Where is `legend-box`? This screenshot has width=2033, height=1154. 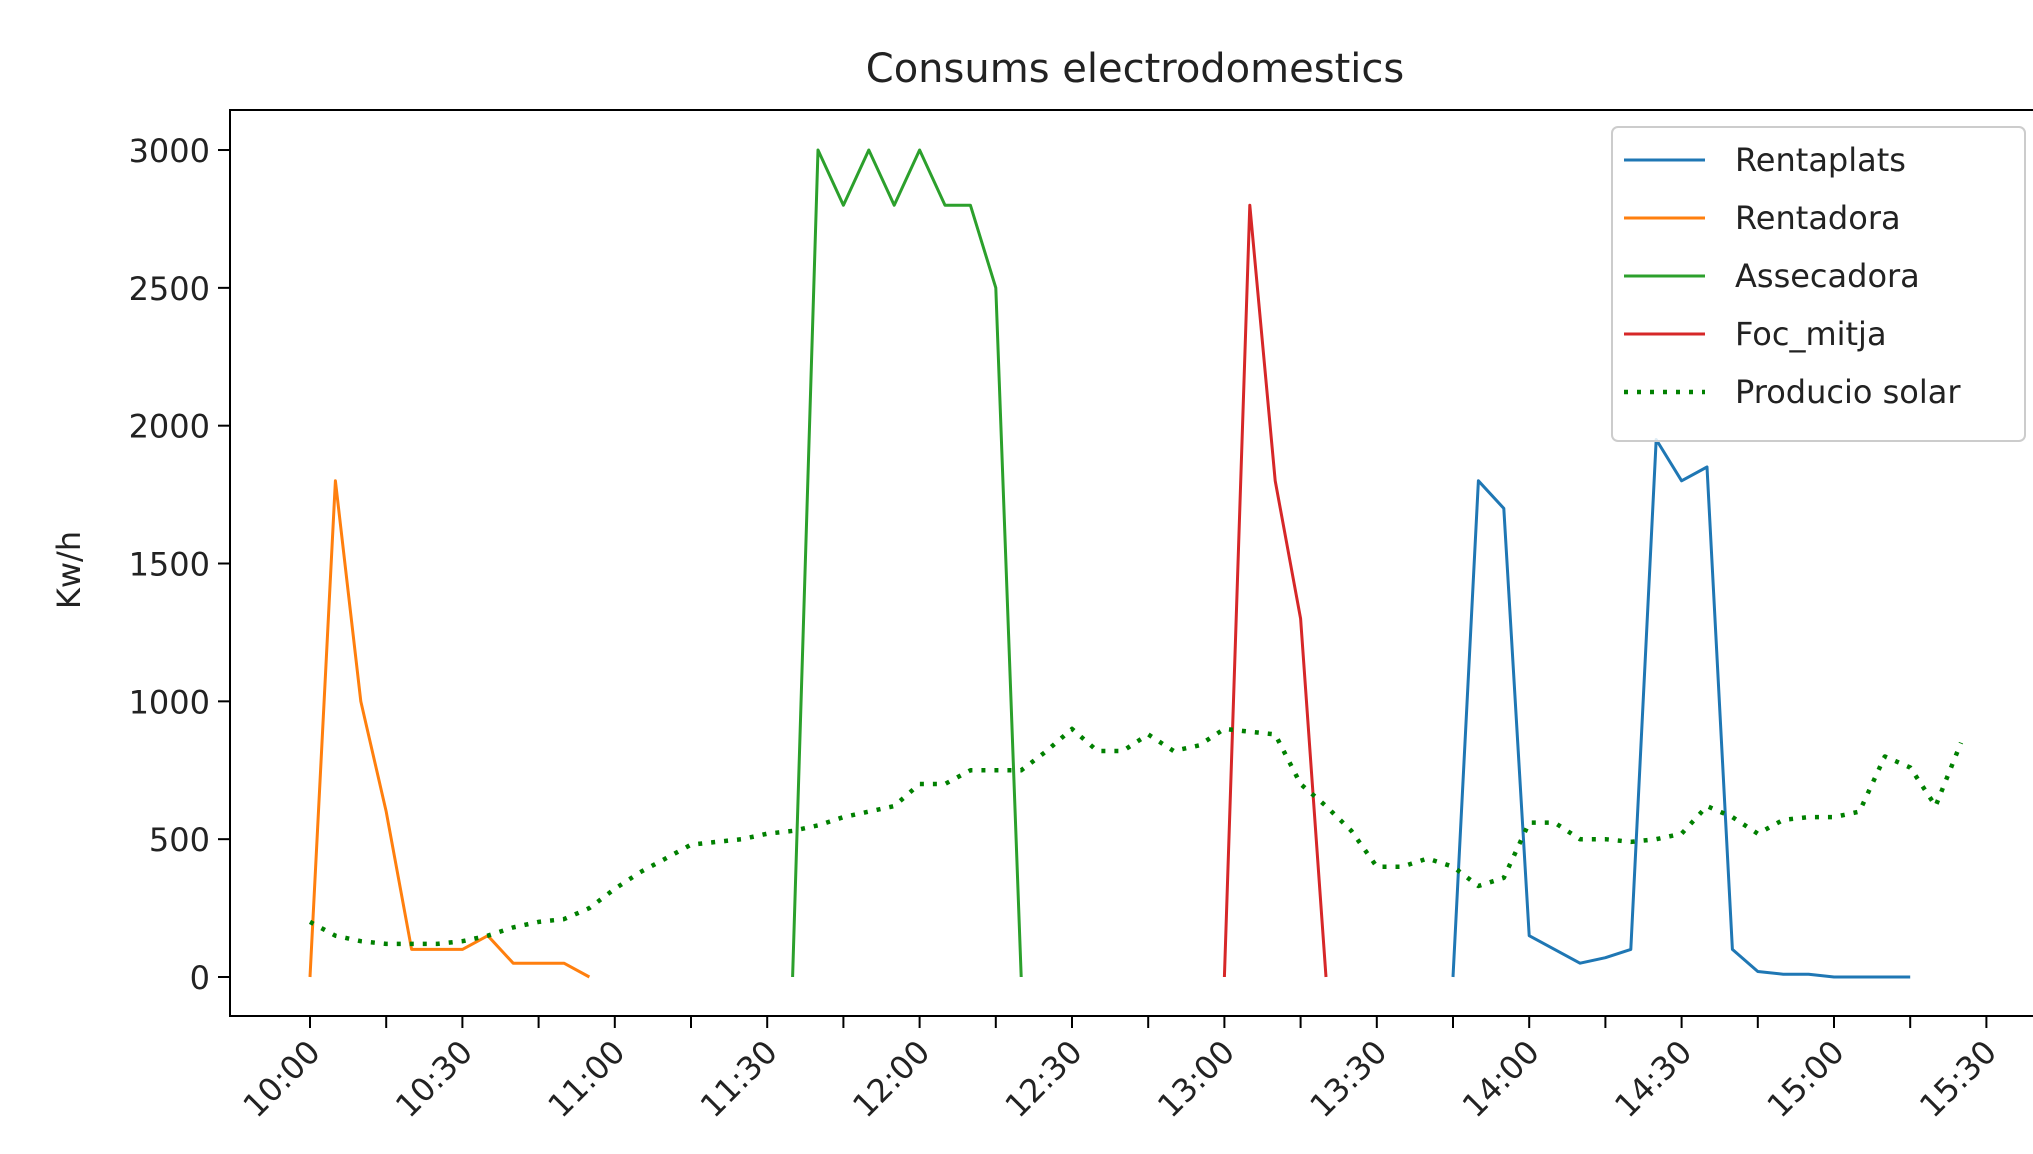
legend-box is located at coordinates (1818, 284).